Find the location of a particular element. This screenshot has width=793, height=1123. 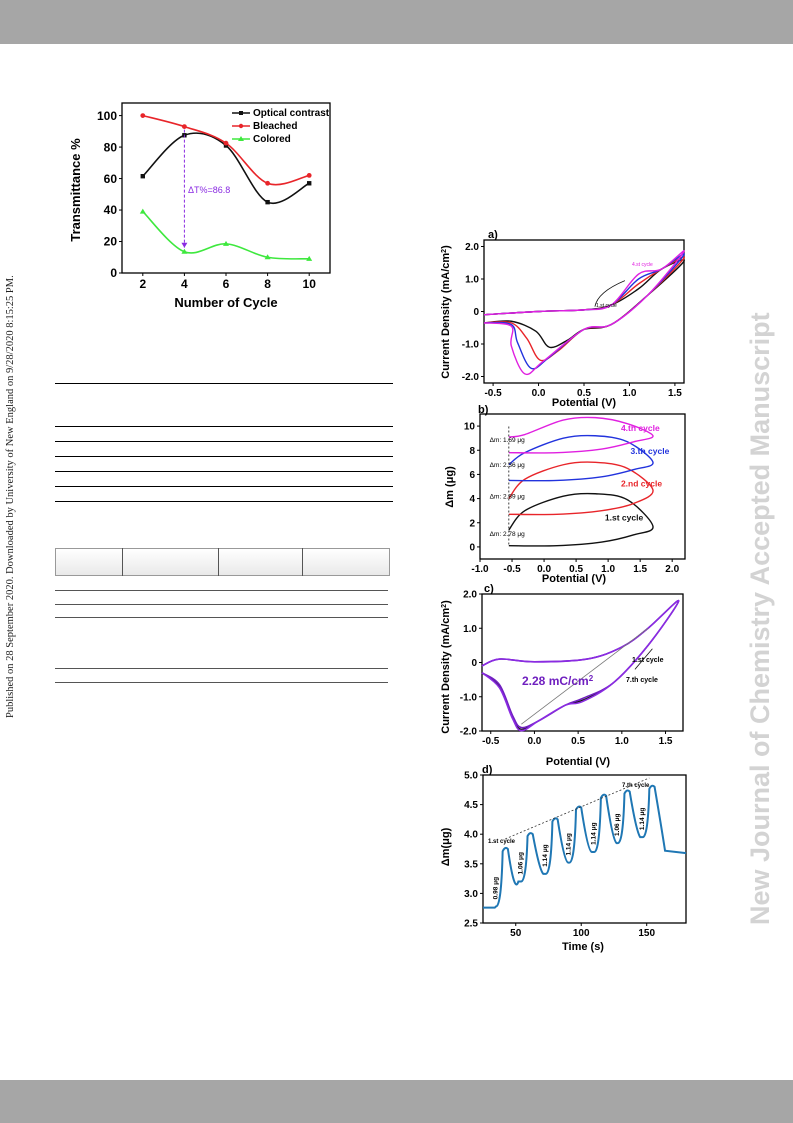

x-tick-label: -1.0 is located at coordinates (480, 569).